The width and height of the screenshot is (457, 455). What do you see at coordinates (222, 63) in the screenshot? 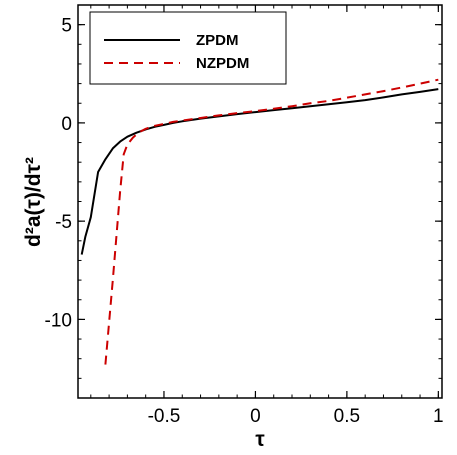
I see `legend-label-nzpdm: NZPDM` at bounding box center [222, 63].